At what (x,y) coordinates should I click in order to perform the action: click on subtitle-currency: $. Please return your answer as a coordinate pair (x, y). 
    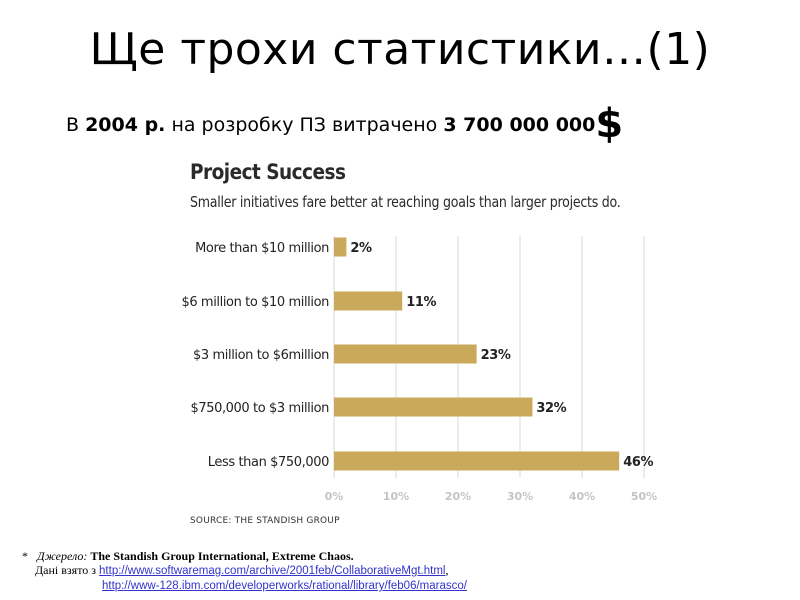
    Looking at the image, I should click on (609, 124).